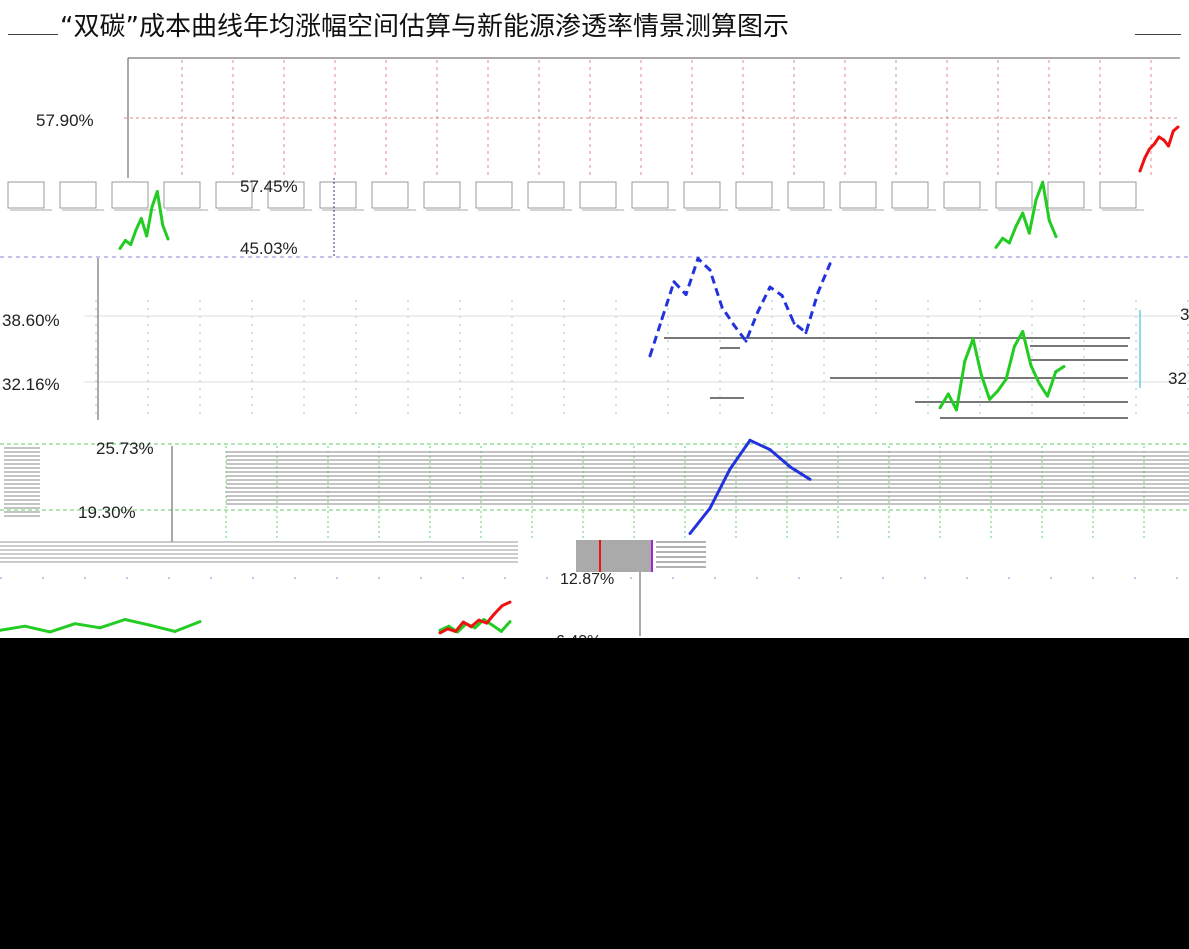  Describe the element at coordinates (65, 120) in the screenshot. I see `ytick-label-57-90: 57.90%` at that location.